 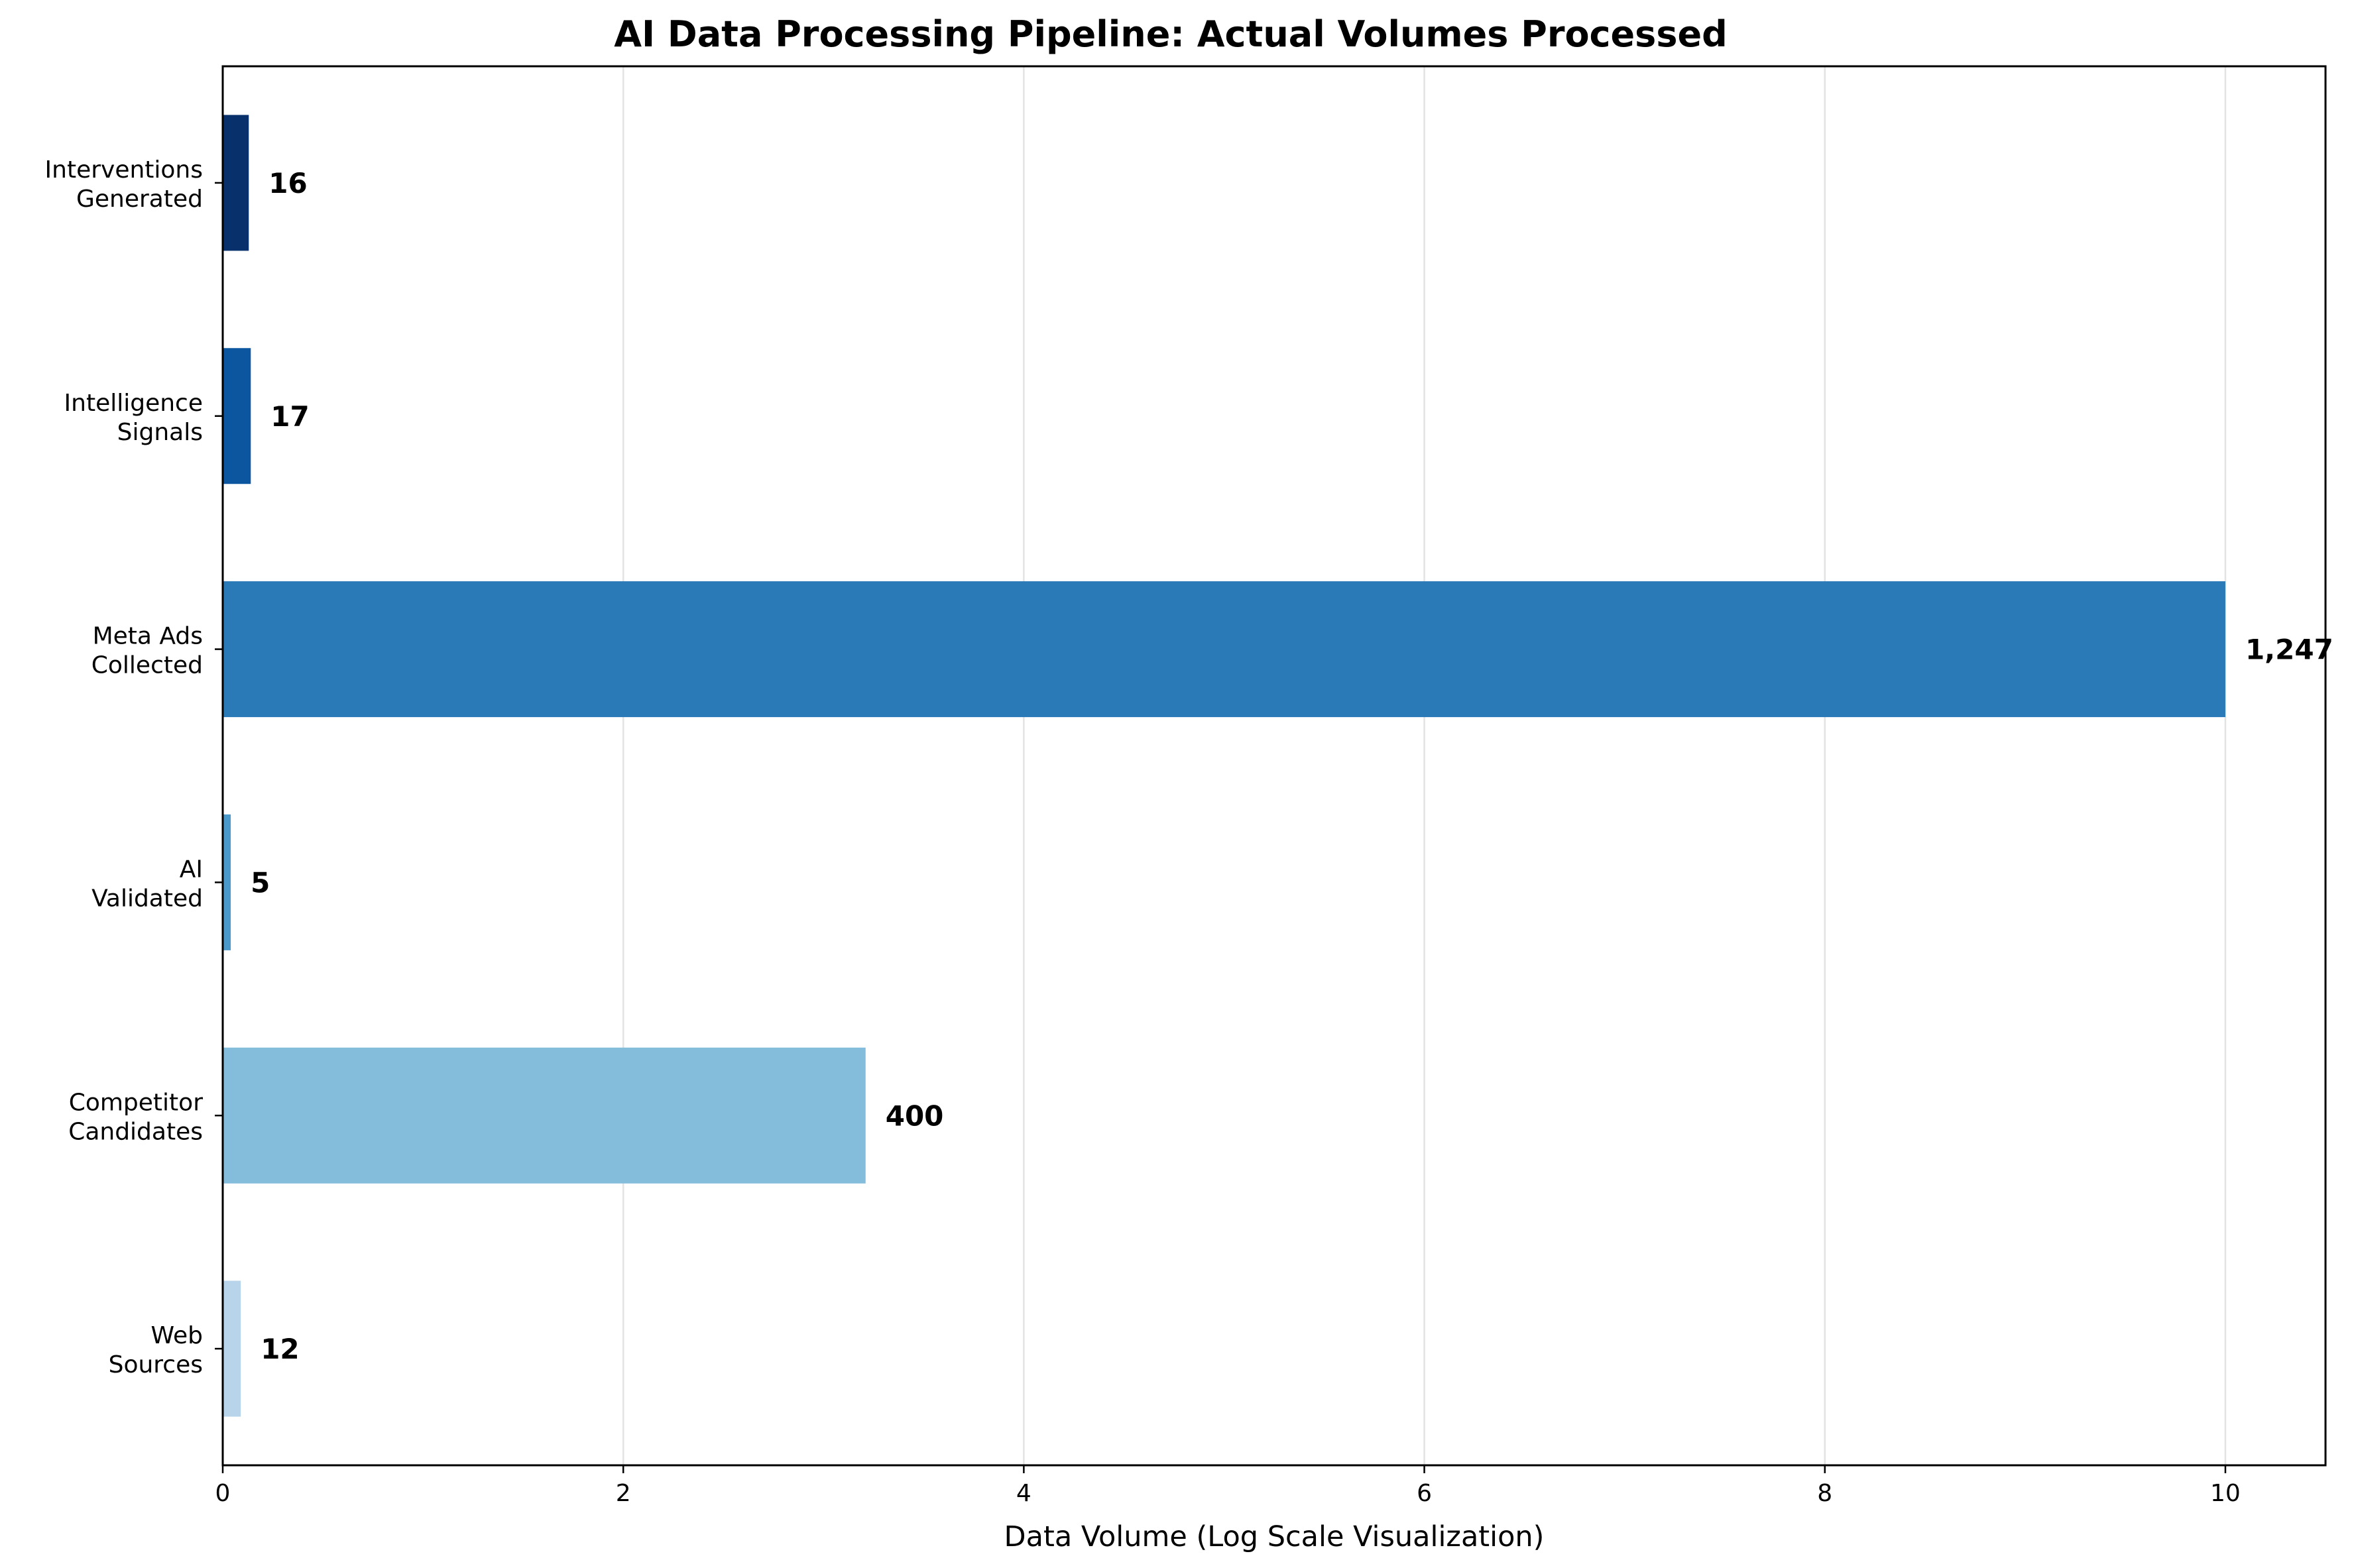 I want to click on y-tick-label: Interventions, so click(x=124, y=170).